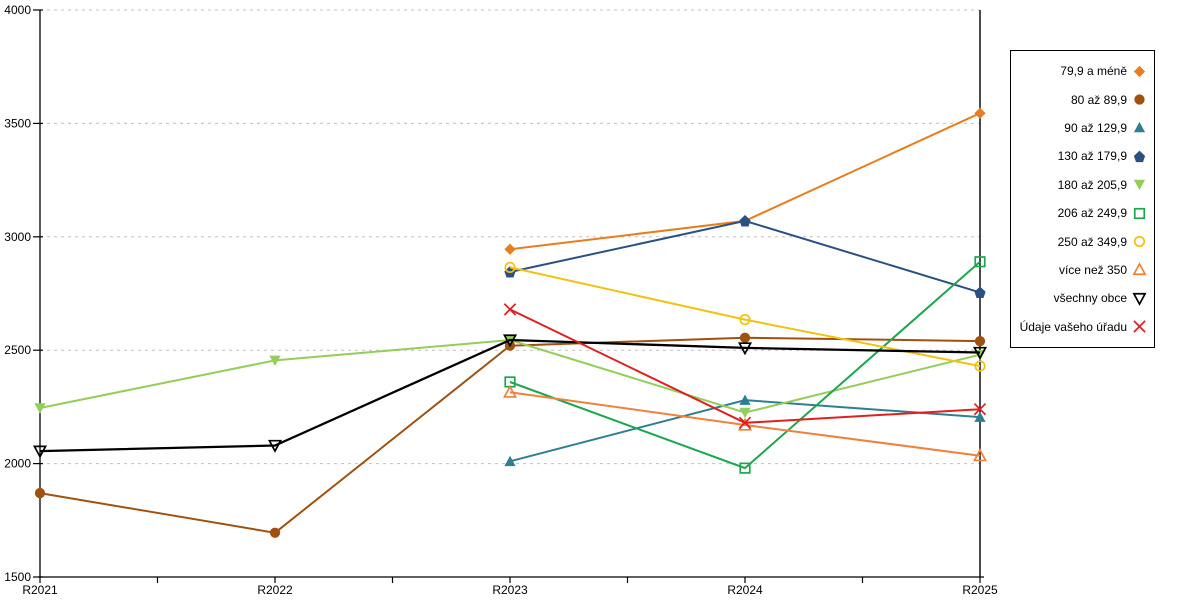 This screenshot has height=600, width=1200. I want to click on legend-label: 250 až 349,9, so click(1092, 241).